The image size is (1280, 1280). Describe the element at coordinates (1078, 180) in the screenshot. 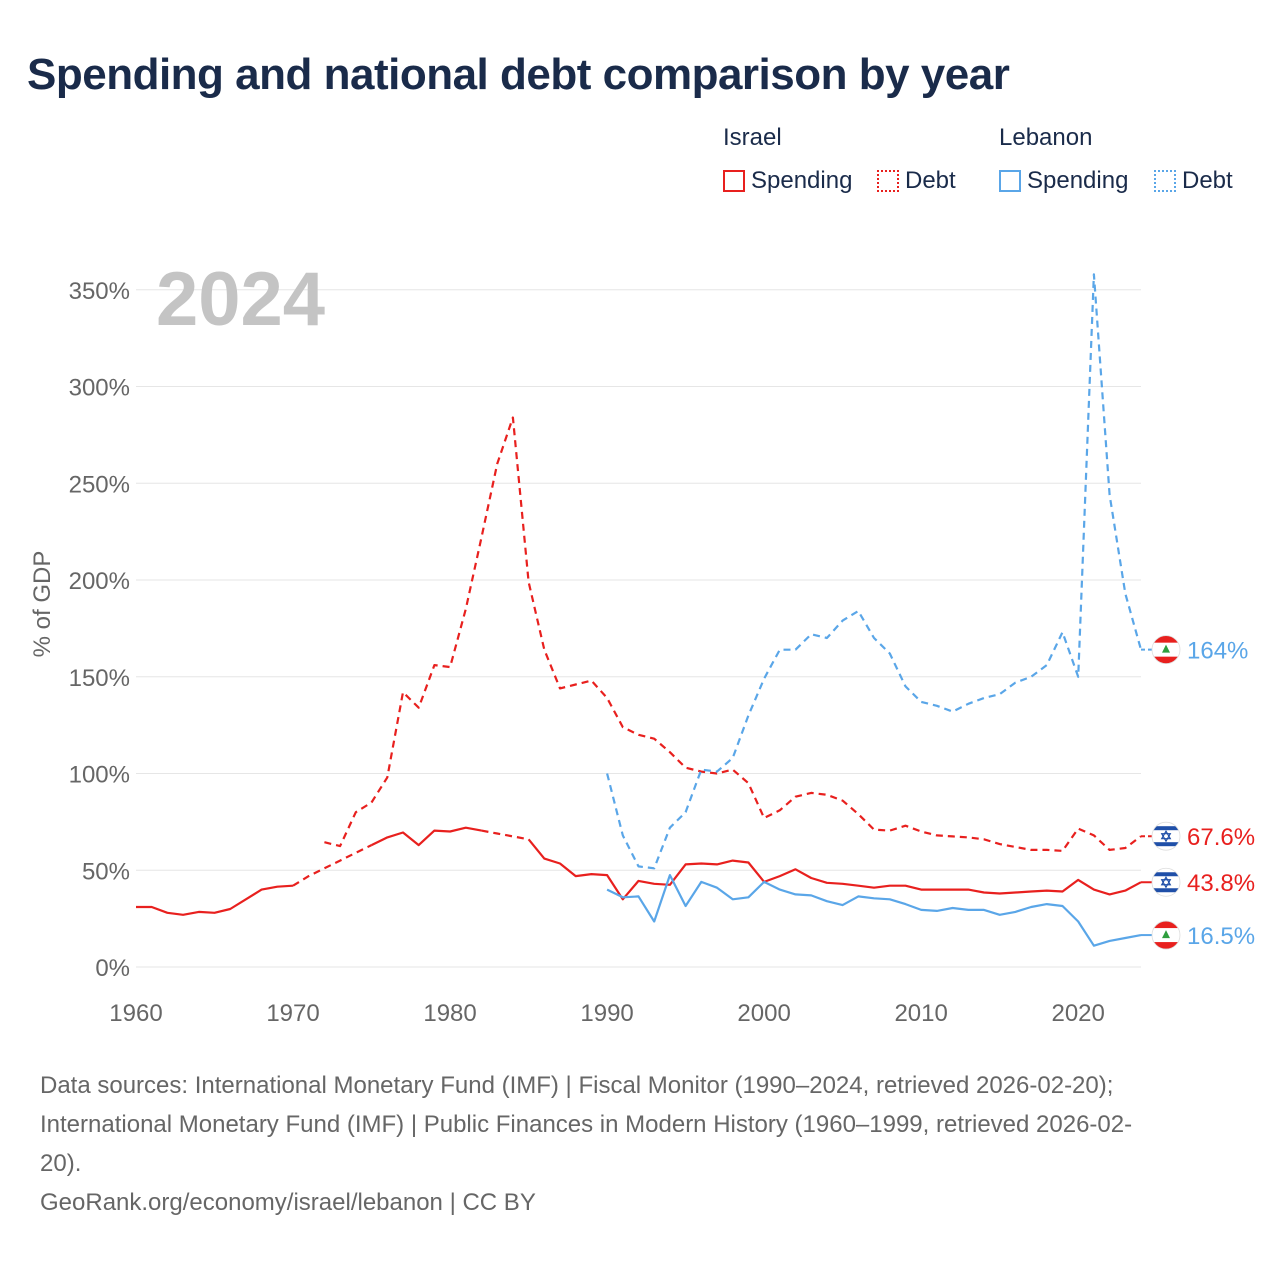

I see `legend-lebanon-spending-label: Spending` at that location.